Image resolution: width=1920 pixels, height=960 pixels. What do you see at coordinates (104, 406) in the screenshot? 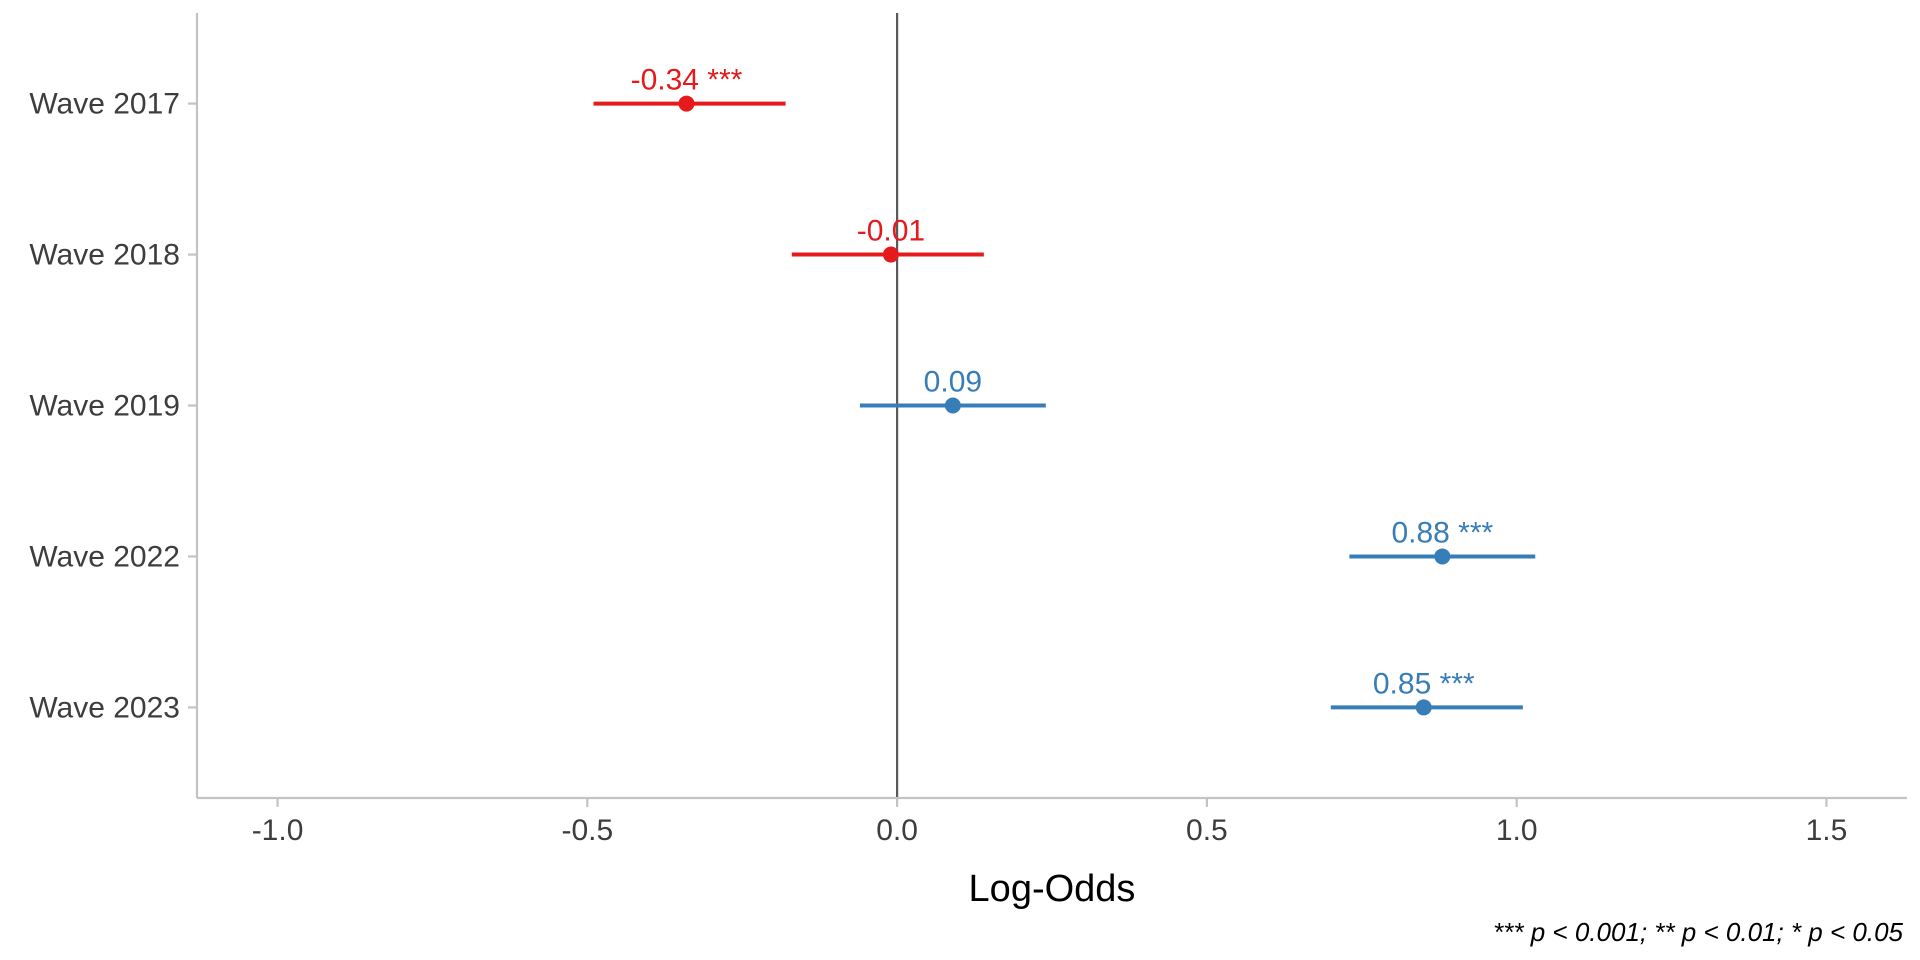
I see `y-axis-label: Wave 2019` at bounding box center [104, 406].